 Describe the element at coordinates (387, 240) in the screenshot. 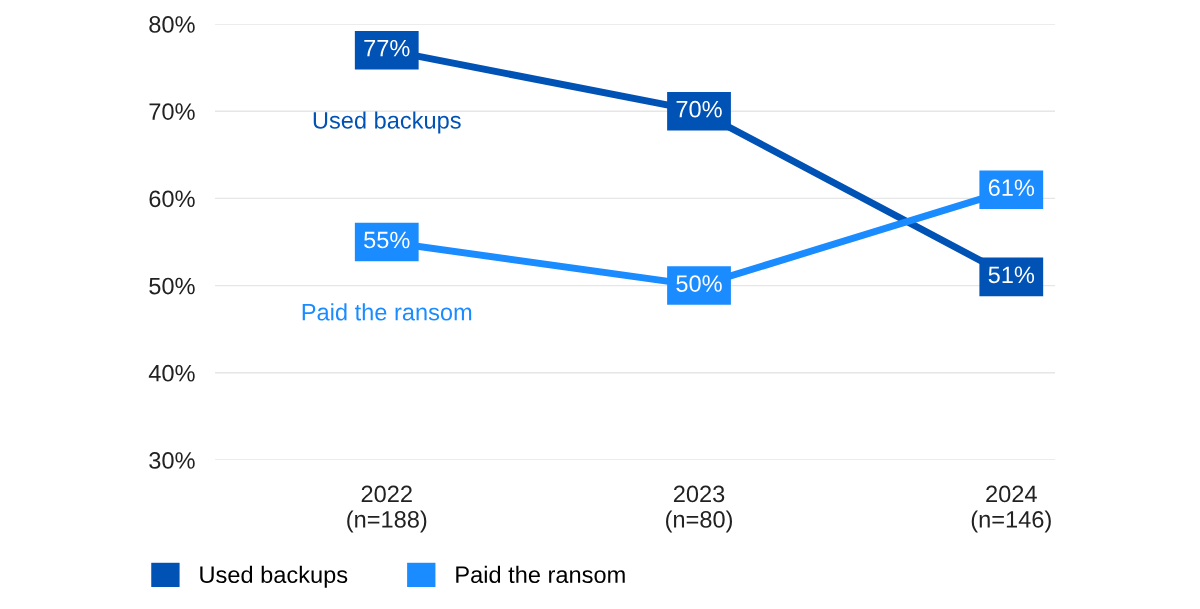

I see `data-label: 55%` at that location.